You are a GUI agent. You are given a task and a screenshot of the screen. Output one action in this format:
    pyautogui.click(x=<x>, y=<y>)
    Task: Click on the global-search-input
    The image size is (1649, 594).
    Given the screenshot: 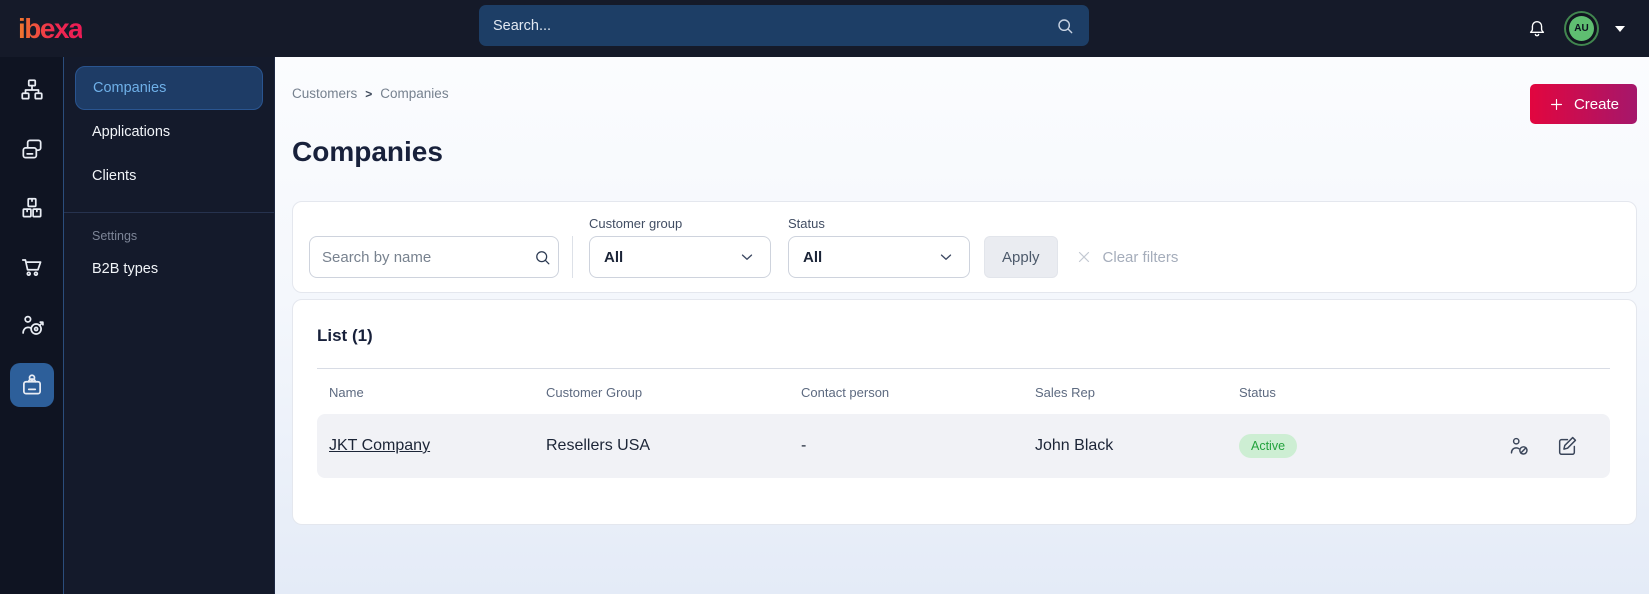 What is the action you would take?
    pyautogui.click(x=767, y=25)
    